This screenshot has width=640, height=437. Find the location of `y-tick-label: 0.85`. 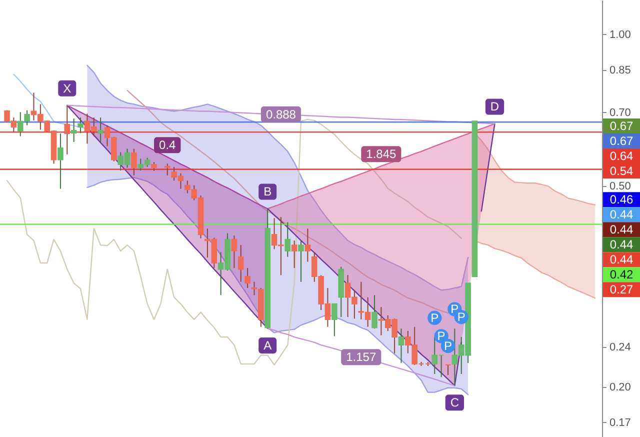

y-tick-label: 0.85 is located at coordinates (620, 70).